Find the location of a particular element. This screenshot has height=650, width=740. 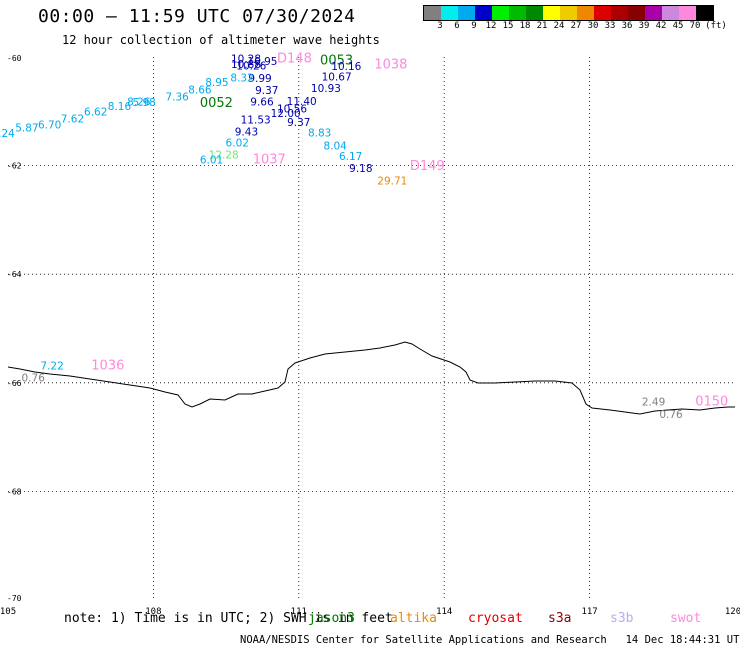

color-scale-tick: 42 is located at coordinates (661, 26).